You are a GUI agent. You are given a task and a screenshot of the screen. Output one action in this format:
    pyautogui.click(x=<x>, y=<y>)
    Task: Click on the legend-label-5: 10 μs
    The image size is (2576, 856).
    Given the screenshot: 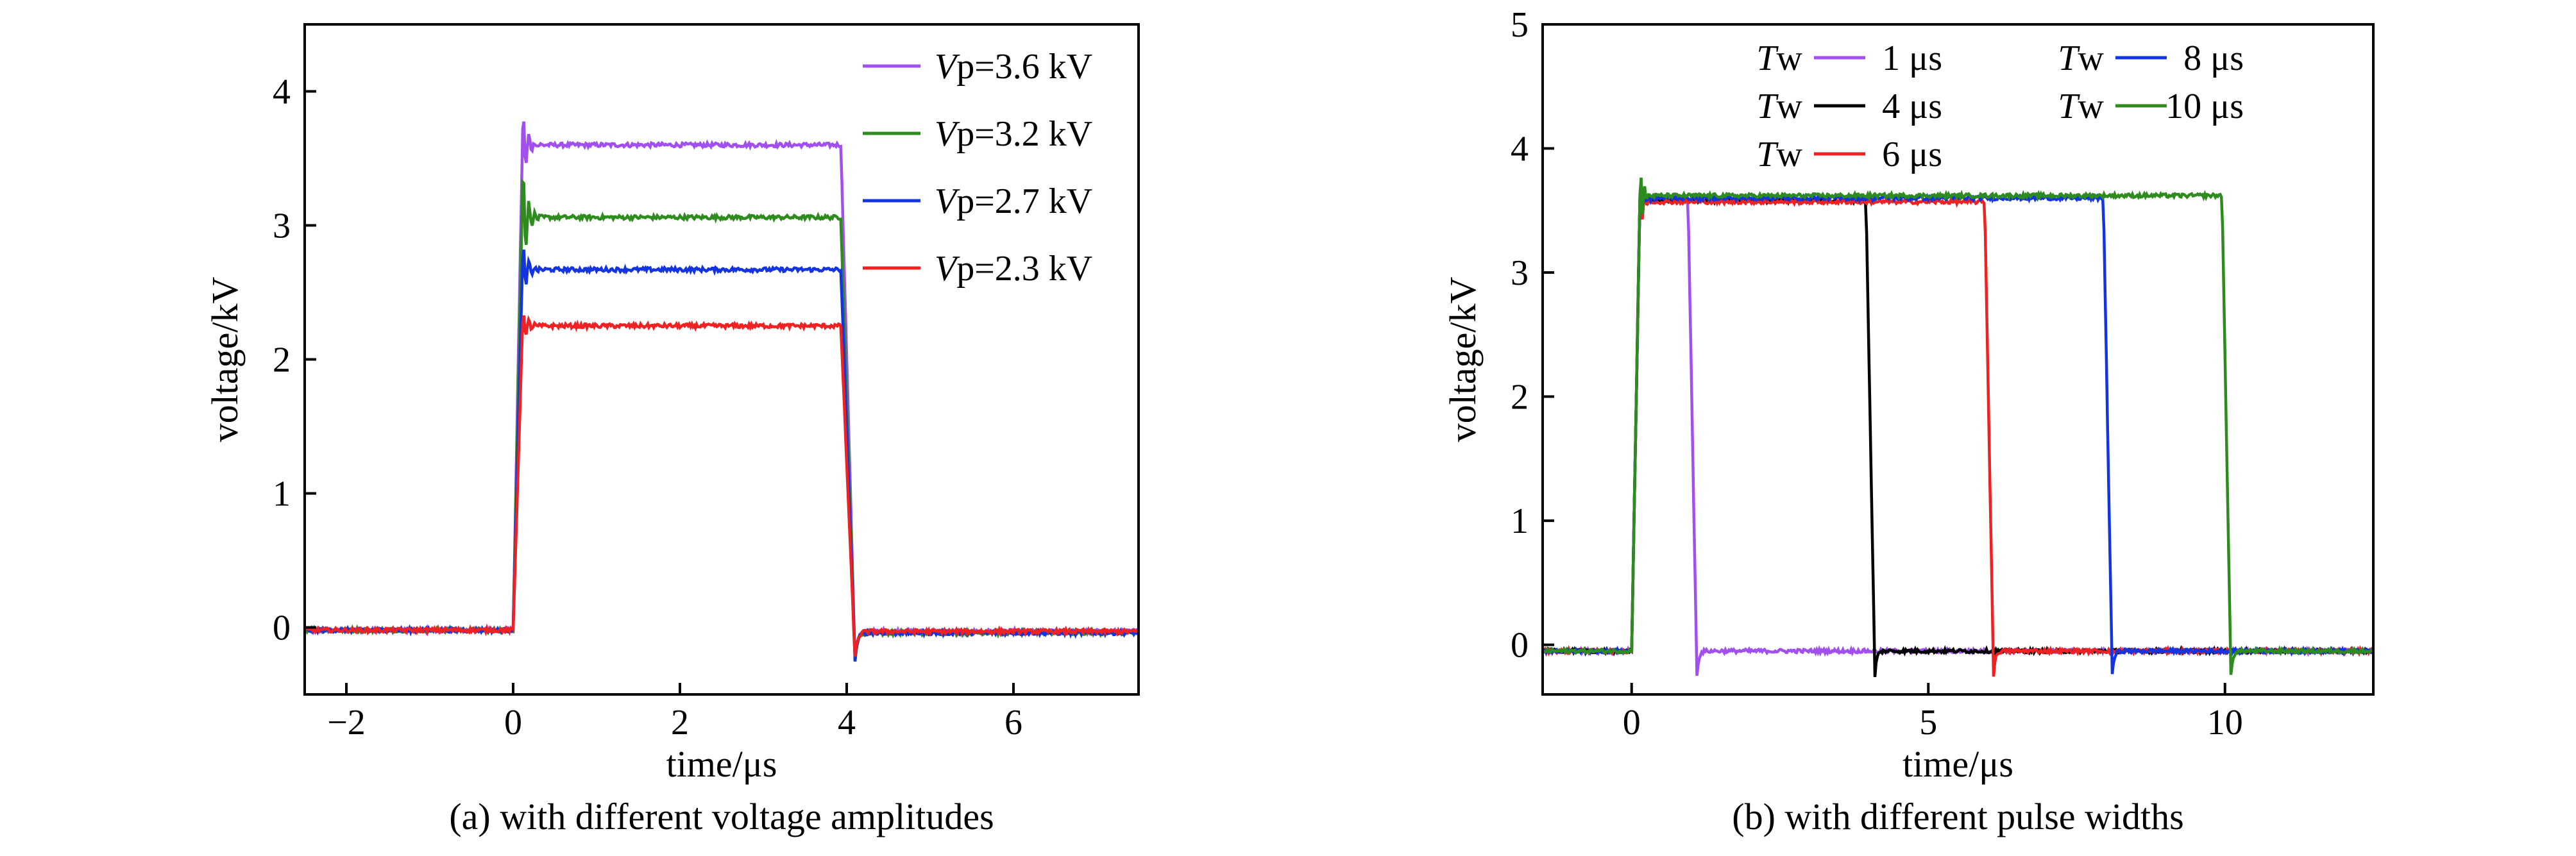 What is the action you would take?
    pyautogui.click(x=2204, y=106)
    